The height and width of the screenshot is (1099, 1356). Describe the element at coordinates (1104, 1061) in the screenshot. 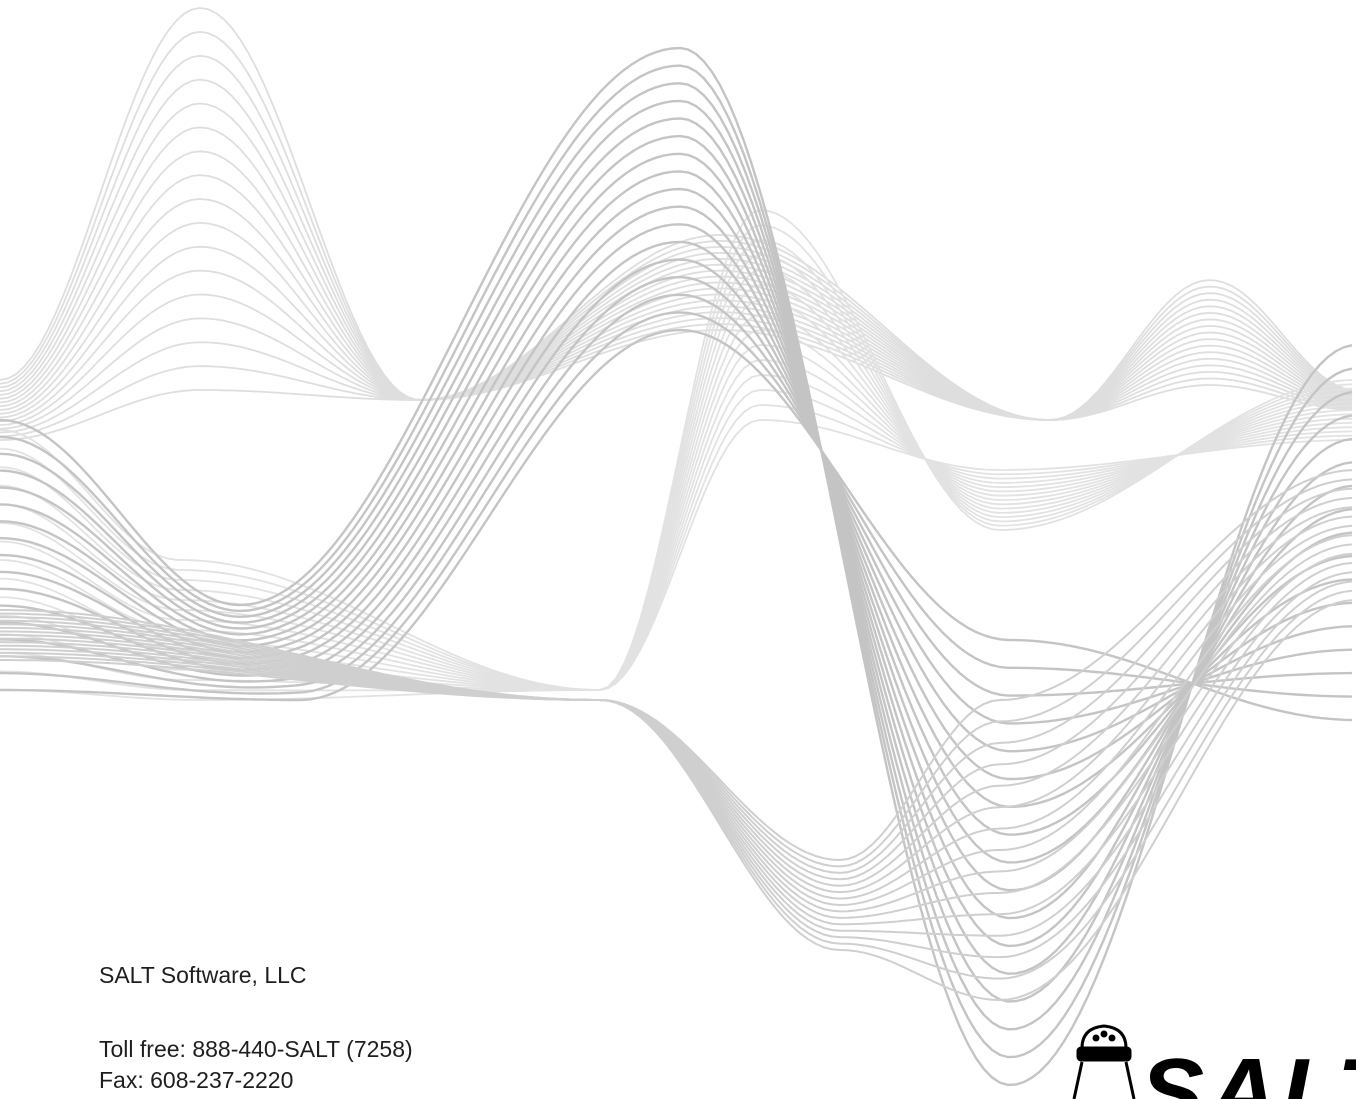

I see `salt-shaker-icon` at that location.